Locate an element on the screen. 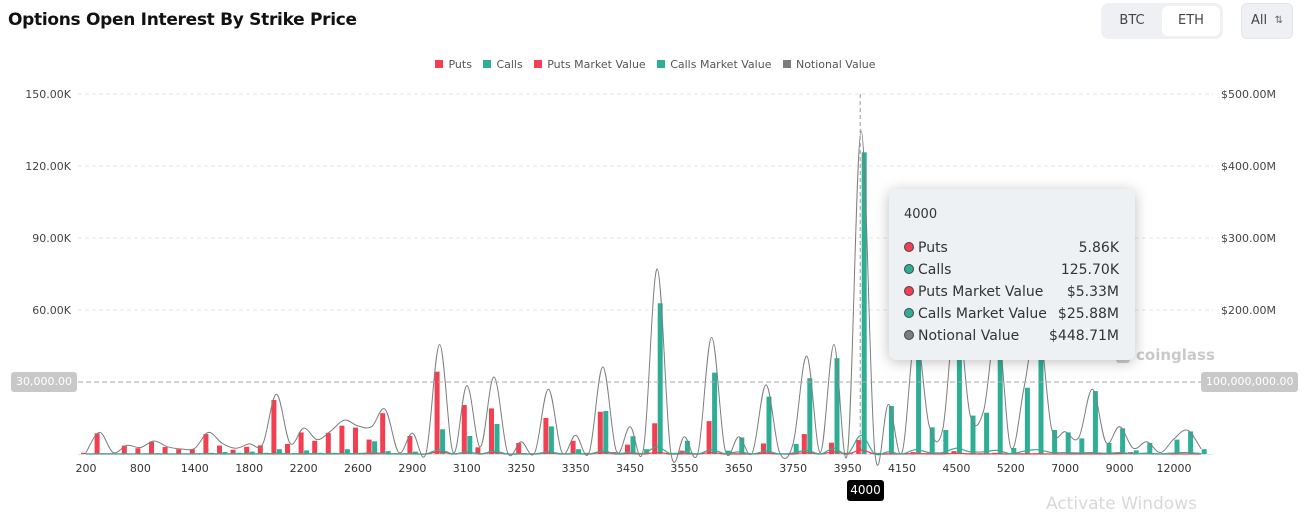  tooltip-row-calls-market-value: Calls Market Value $25.88M is located at coordinates (1011, 314).